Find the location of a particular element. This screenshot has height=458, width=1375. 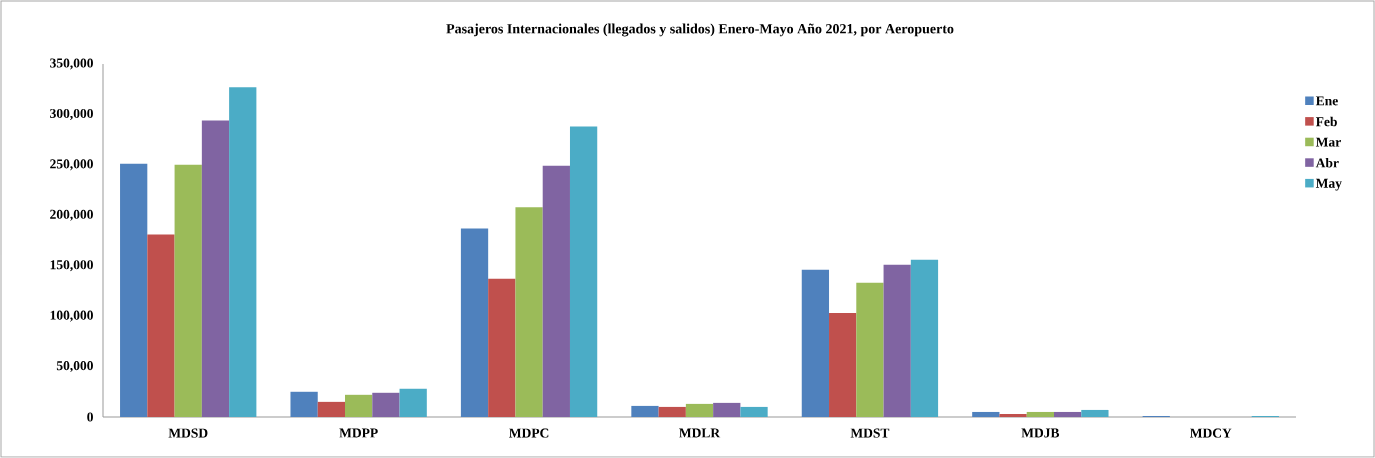

x-tick-label: MDSD is located at coordinates (188, 433).